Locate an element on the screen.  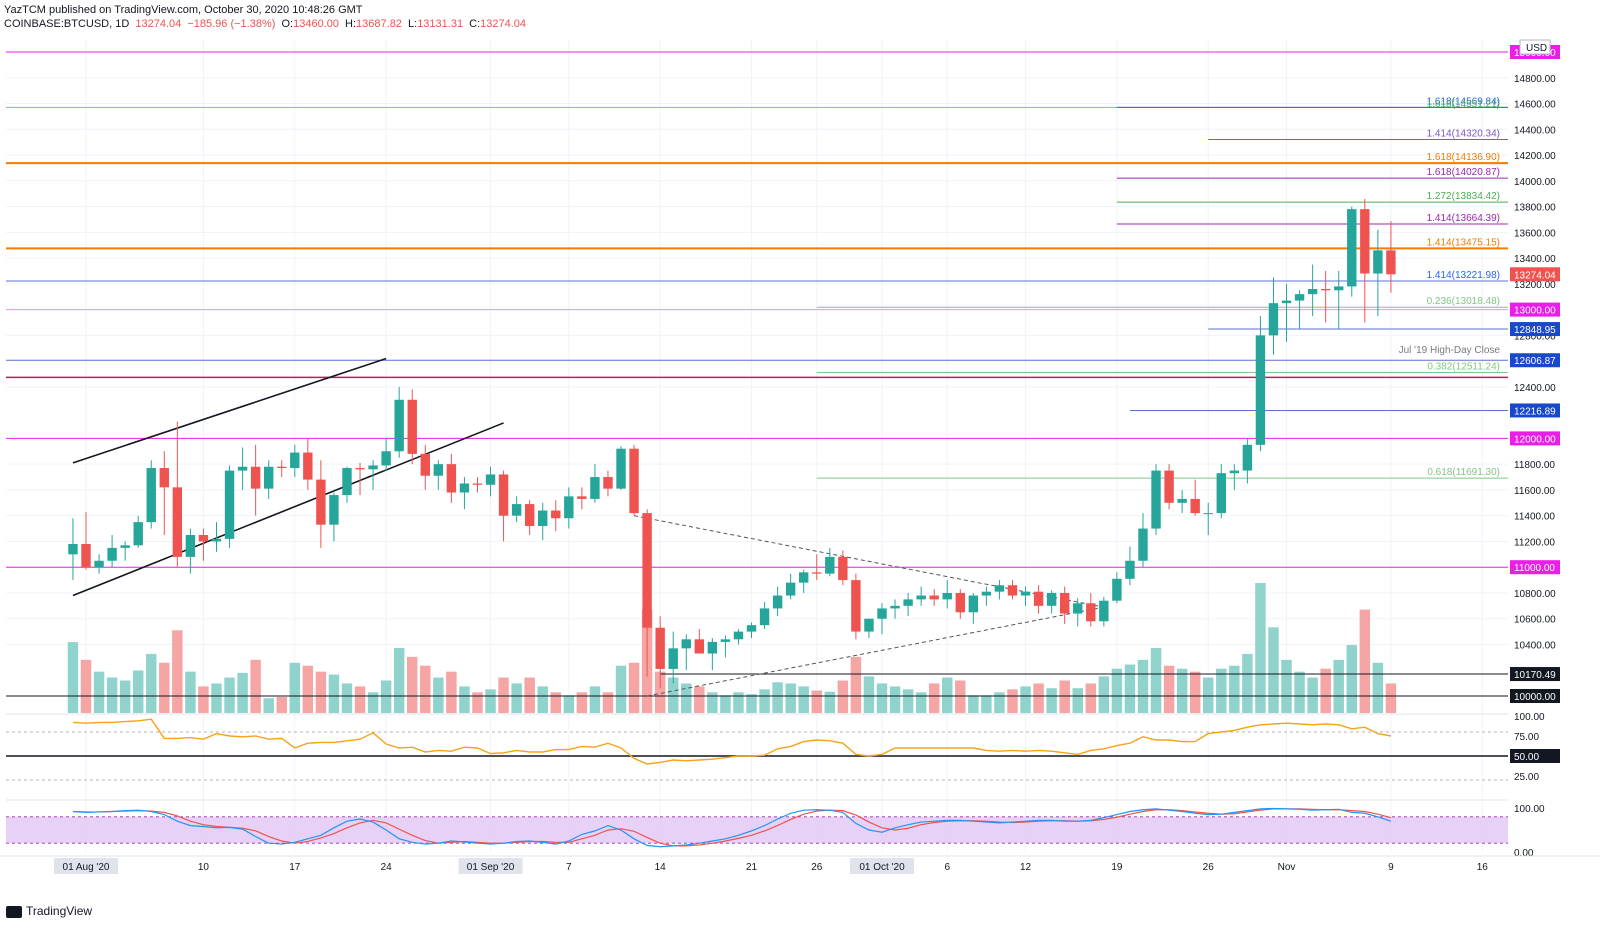
fib-level-label: 0.382(12511.24) is located at coordinates (1463, 367).